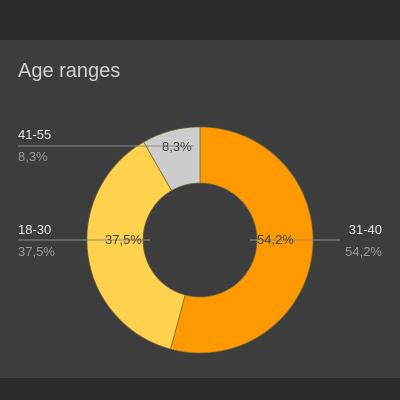 The width and height of the screenshot is (400, 400). I want to click on bottom-bar, so click(200, 389).